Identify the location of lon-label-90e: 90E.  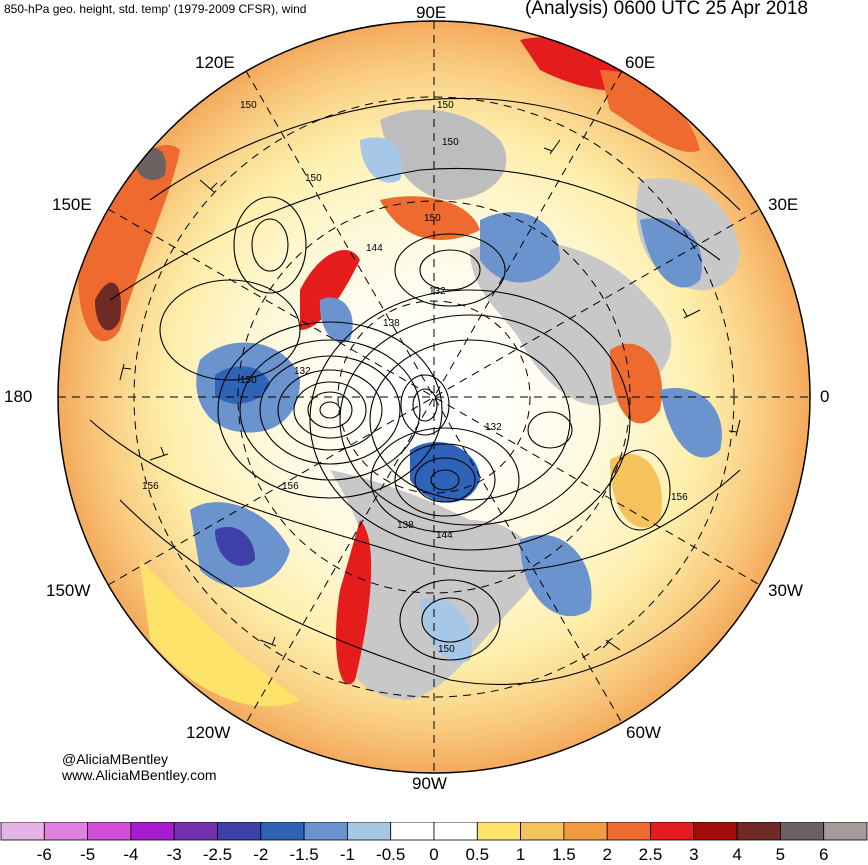
(431, 12).